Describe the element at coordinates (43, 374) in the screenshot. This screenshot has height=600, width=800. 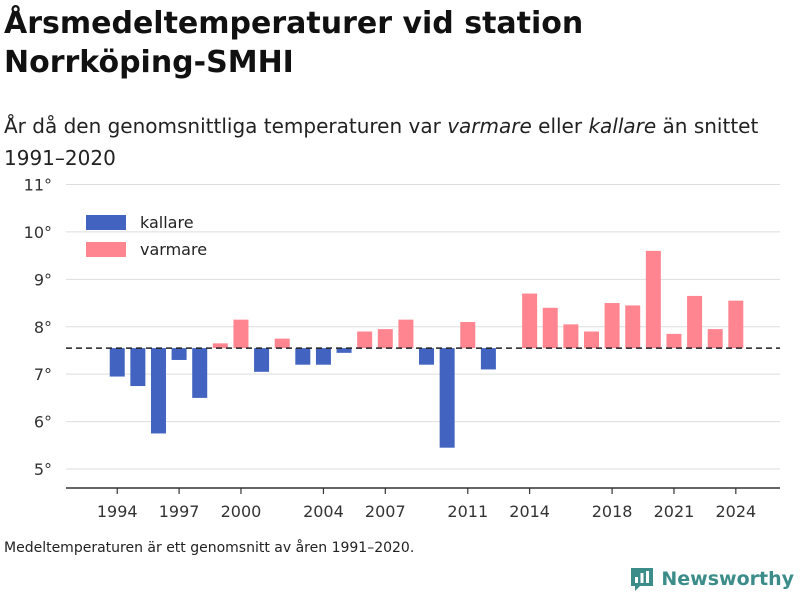
I see `y-tick-label: 7°` at that location.